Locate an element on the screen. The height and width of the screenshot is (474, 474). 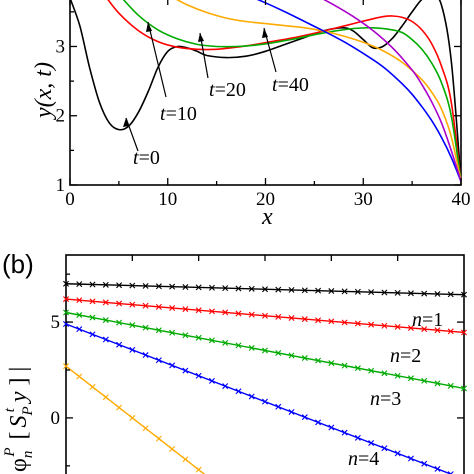
panel-b-ytick-label: 0 is located at coordinates (56, 418).